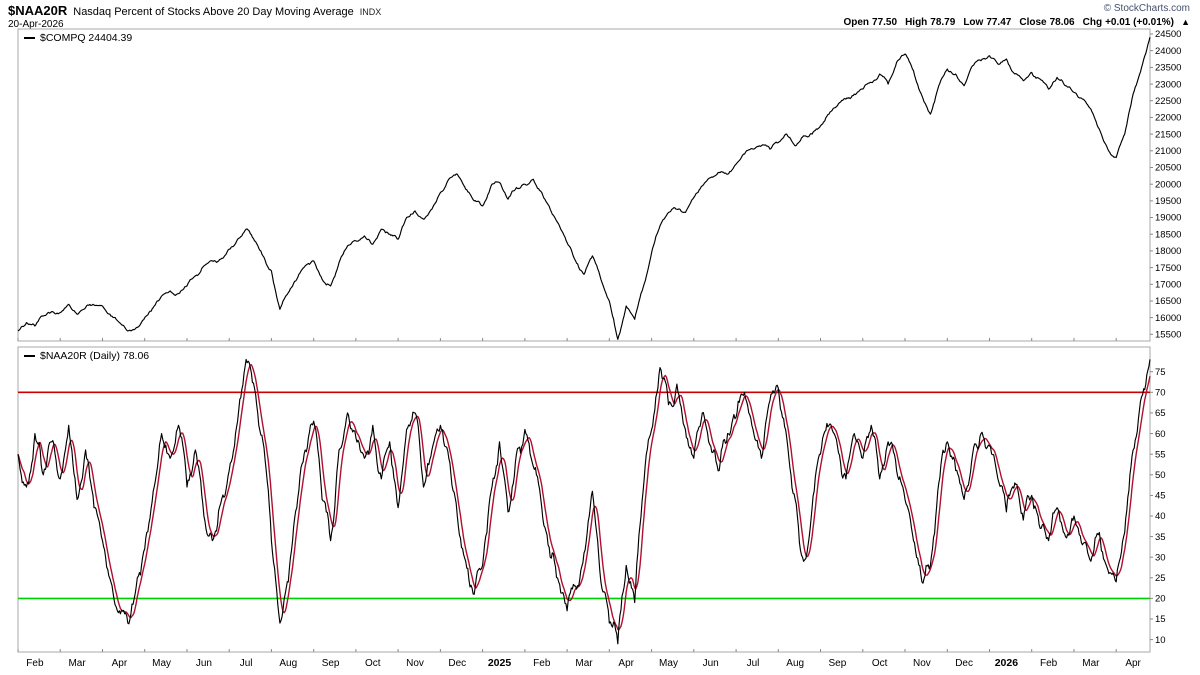 The width and height of the screenshot is (1200, 675). Describe the element at coordinates (1160, 496) in the screenshot. I see `y-axis-tick-label: 45` at that location.